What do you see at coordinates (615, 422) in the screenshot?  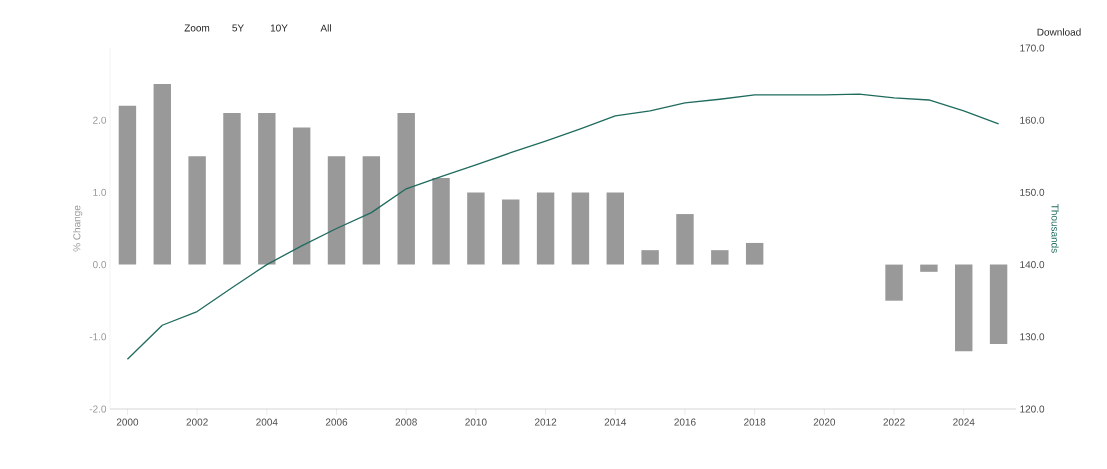 I see `x-tick-label: 2014` at bounding box center [615, 422].